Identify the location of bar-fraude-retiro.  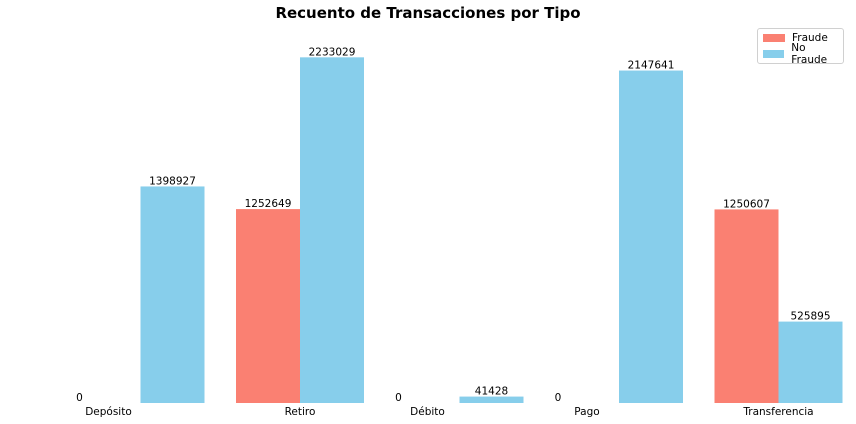
(268, 306).